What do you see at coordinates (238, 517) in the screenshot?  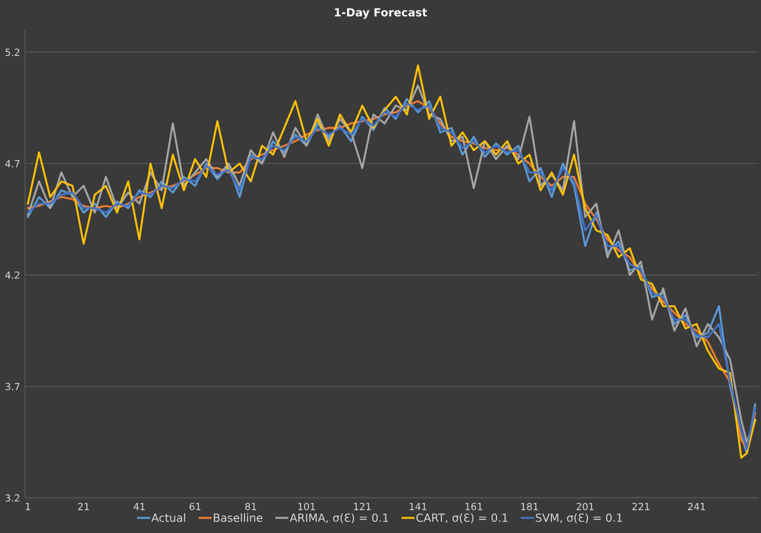 I see `legend-label: Baselline` at bounding box center [238, 517].